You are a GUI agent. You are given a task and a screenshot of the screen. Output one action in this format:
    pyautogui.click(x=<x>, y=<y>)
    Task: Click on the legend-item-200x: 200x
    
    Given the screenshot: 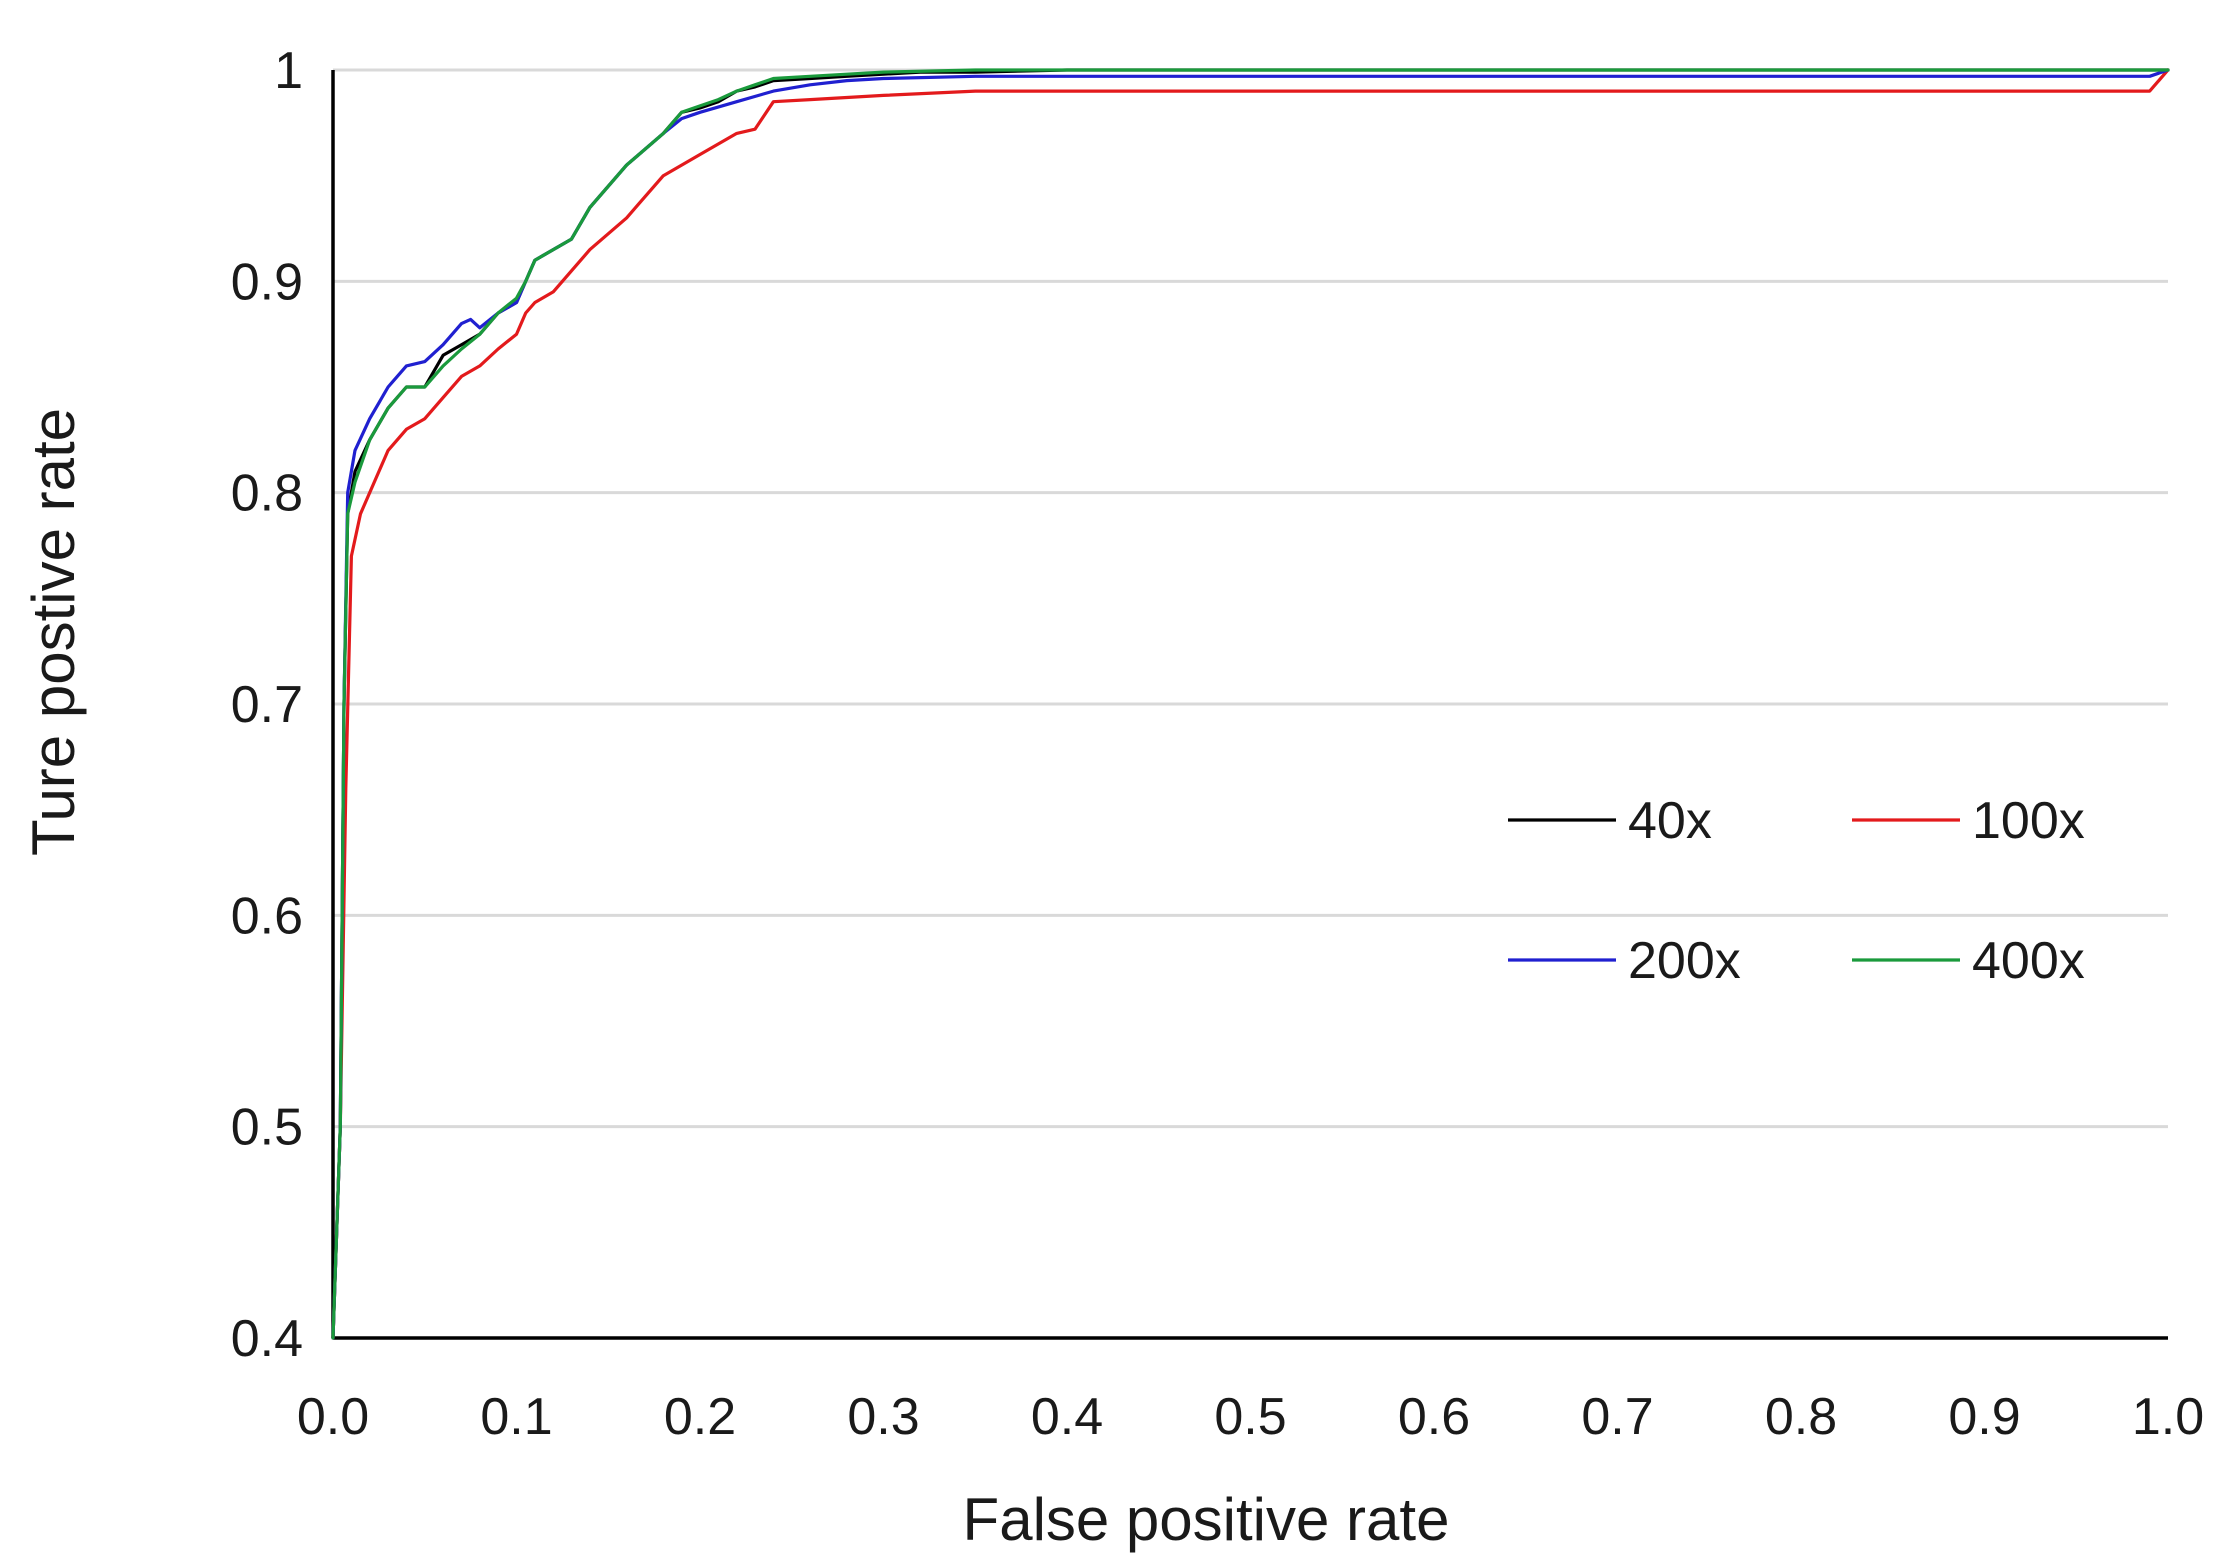 What is the action you would take?
    pyautogui.click(x=1624, y=961)
    